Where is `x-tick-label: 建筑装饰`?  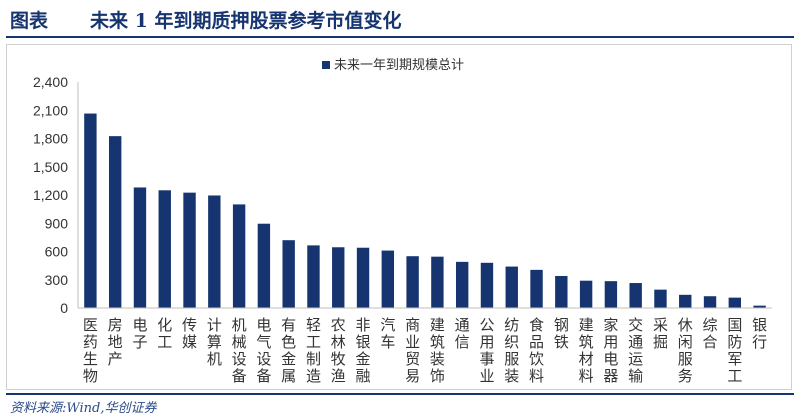 x-tick-label: 建筑装饰 is located at coordinates (437, 350).